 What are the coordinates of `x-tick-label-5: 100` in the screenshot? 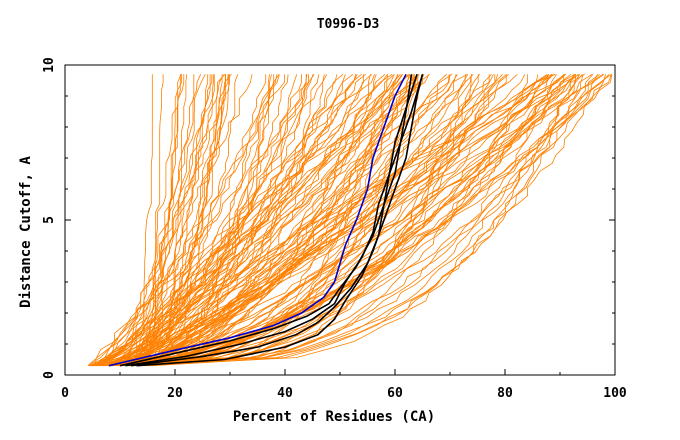 It's located at (615, 393).